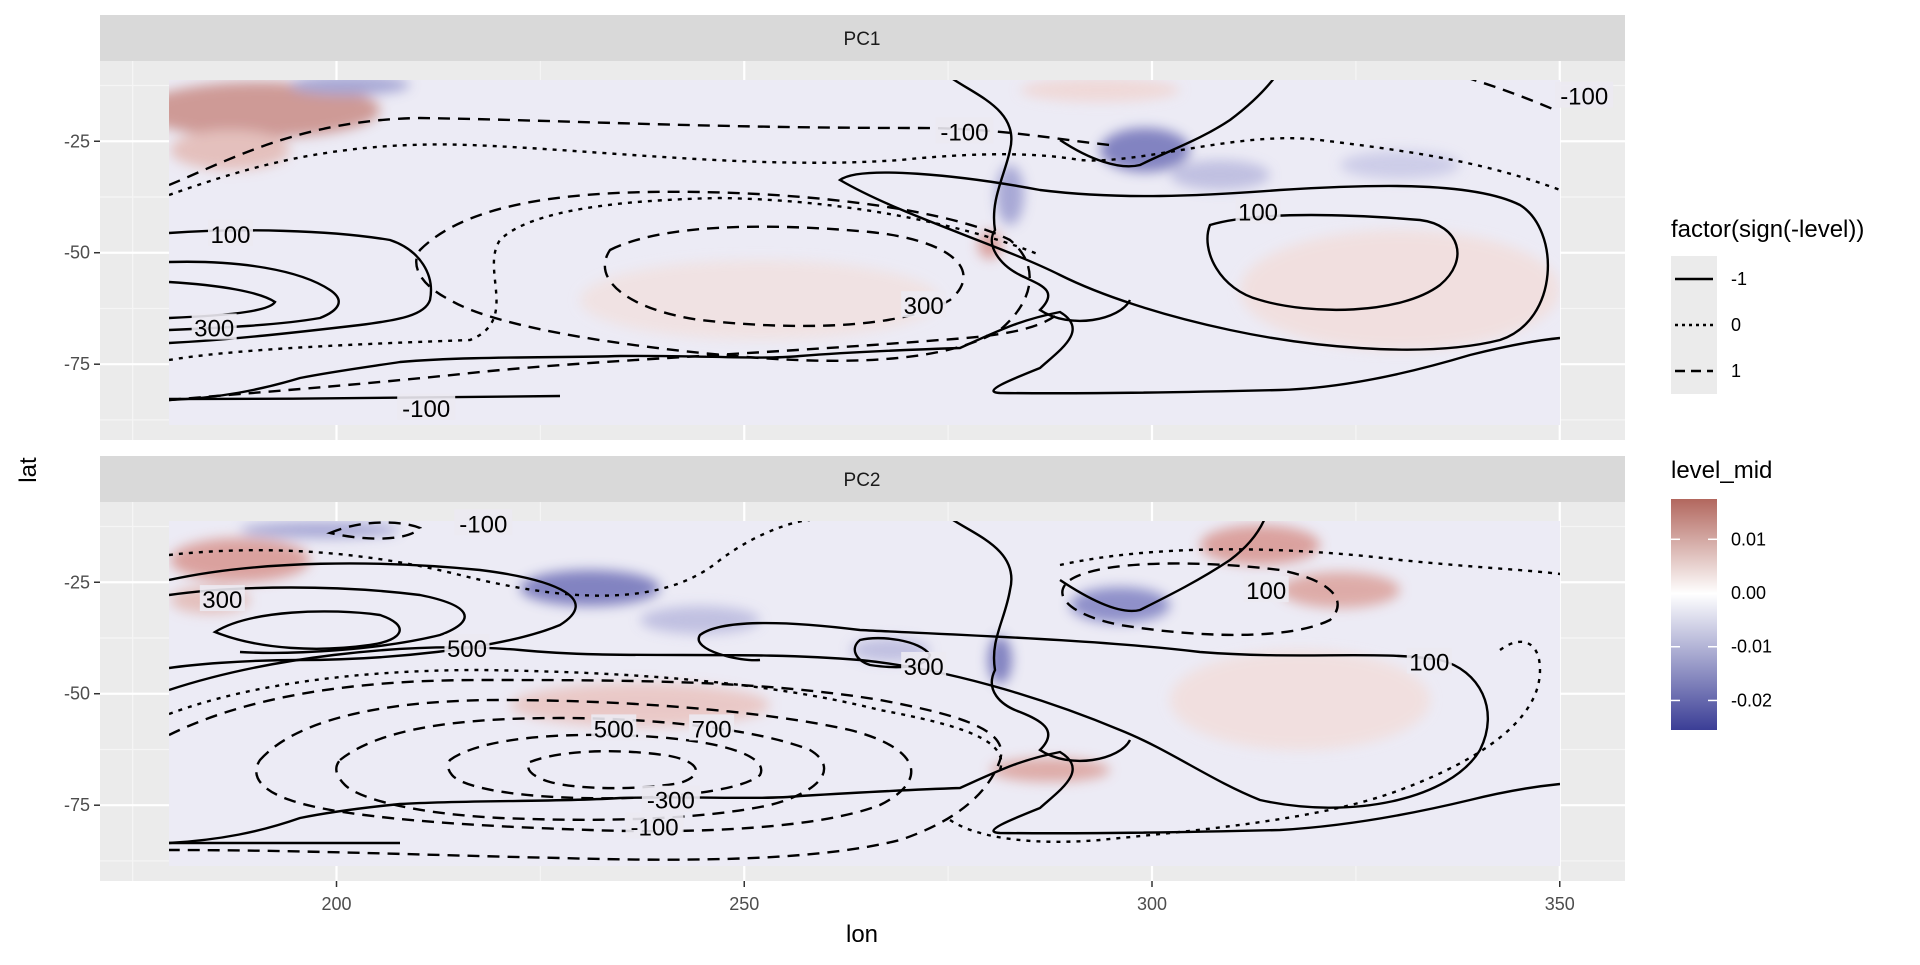 Image resolution: width=1920 pixels, height=965 pixels. I want to click on strip-pc2-bg, so click(862, 479).